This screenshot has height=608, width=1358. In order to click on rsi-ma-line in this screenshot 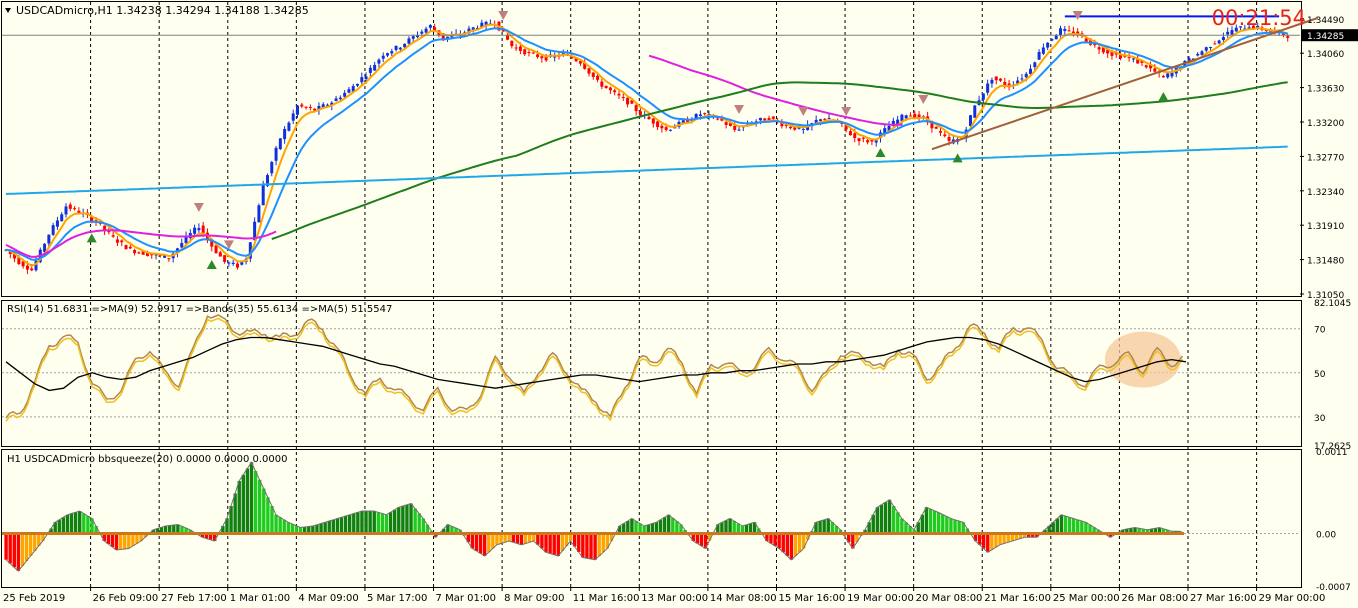, I will do `click(594, 366)`.